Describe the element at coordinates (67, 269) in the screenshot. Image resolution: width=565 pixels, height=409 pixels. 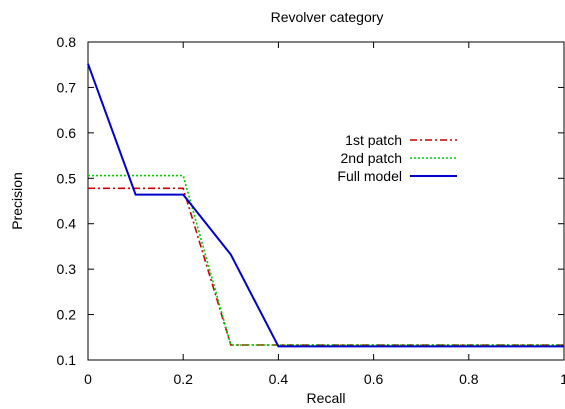
I see `y-tick-label: 0.3` at that location.